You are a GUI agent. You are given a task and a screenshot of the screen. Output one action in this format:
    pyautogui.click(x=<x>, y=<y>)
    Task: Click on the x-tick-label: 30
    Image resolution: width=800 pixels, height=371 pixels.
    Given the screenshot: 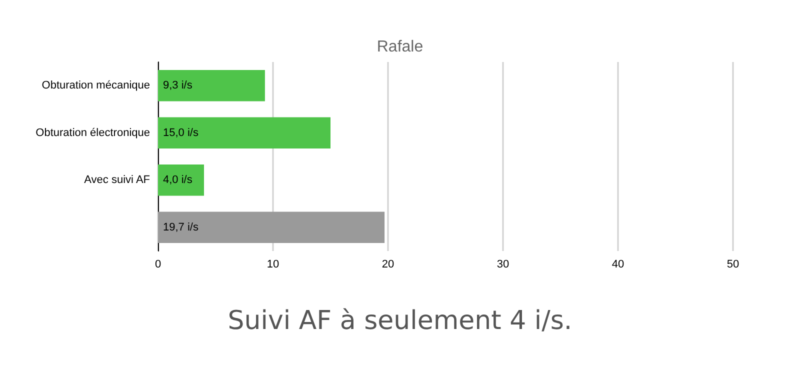 What is the action you would take?
    pyautogui.click(x=503, y=264)
    